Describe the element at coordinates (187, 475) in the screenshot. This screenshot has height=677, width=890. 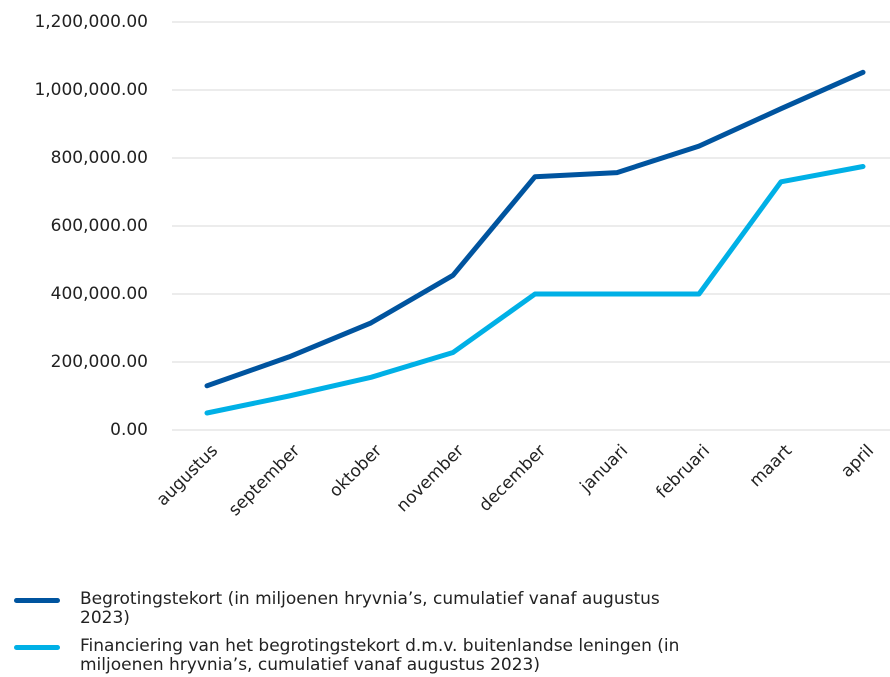
I see `x-tick-label: augustus` at that location.